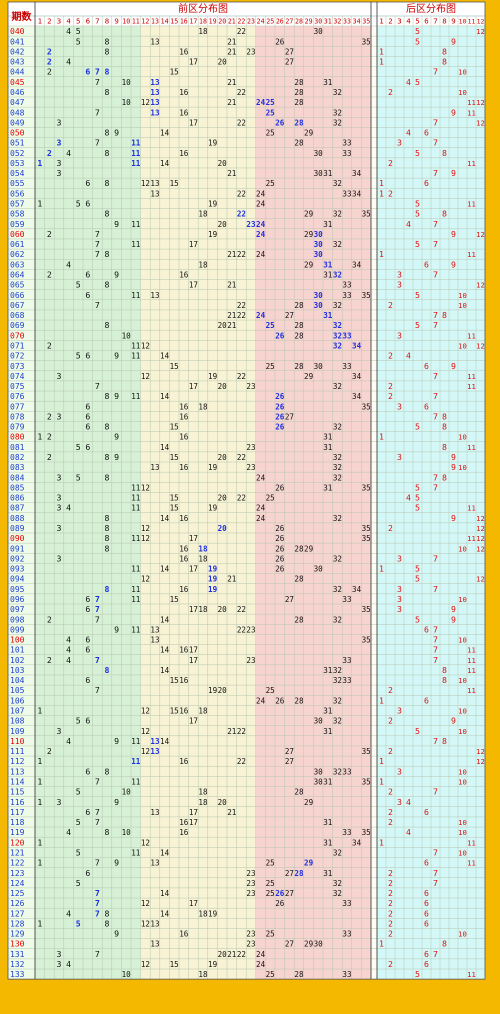 Image resolution: width=500 pixels, height=1014 pixels. What do you see at coordinates (346, 599) in the screenshot?
I see `front-ball: 33` at bounding box center [346, 599].